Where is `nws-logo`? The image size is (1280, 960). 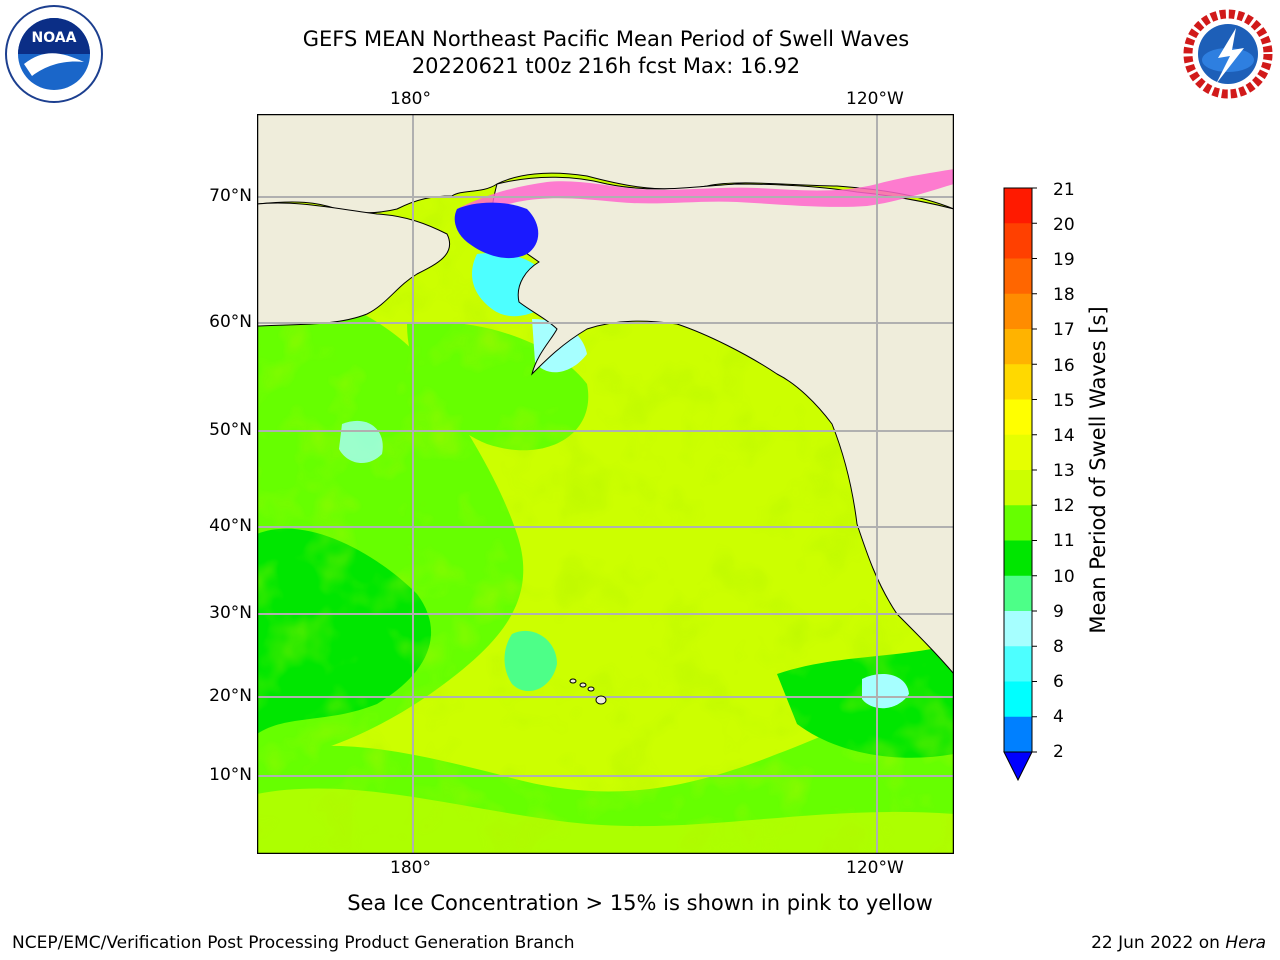
nws-logo is located at coordinates (1228, 54).